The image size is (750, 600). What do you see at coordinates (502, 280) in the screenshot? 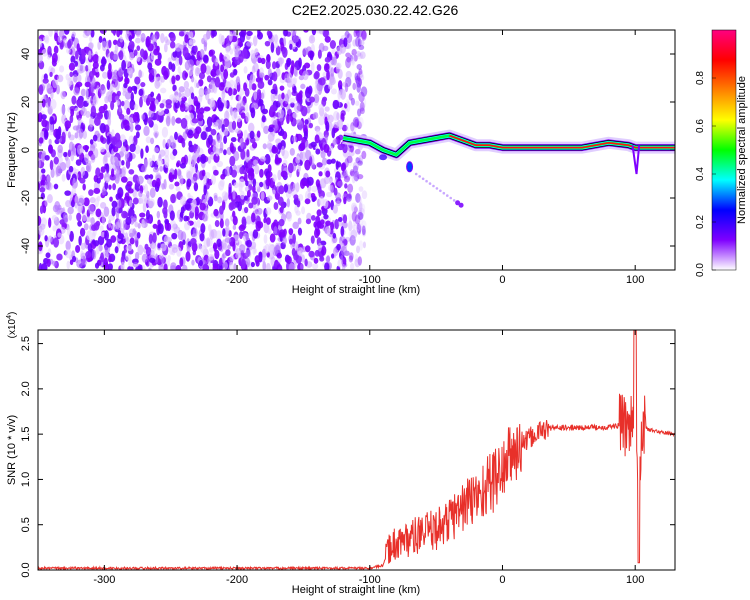
I see `x-tick-label: 0` at bounding box center [502, 280].